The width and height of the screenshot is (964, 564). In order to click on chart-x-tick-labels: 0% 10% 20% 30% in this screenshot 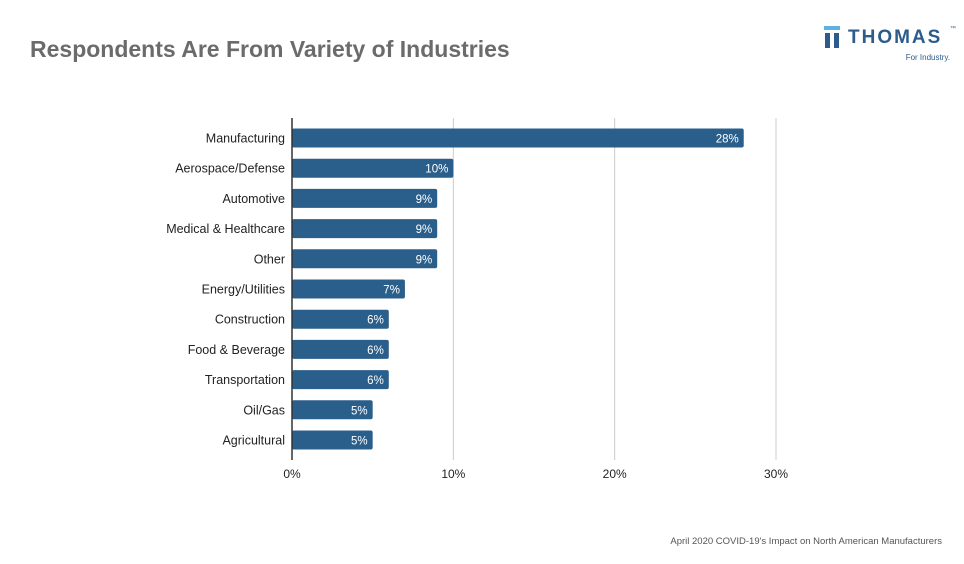, I will do `click(535, 474)`.